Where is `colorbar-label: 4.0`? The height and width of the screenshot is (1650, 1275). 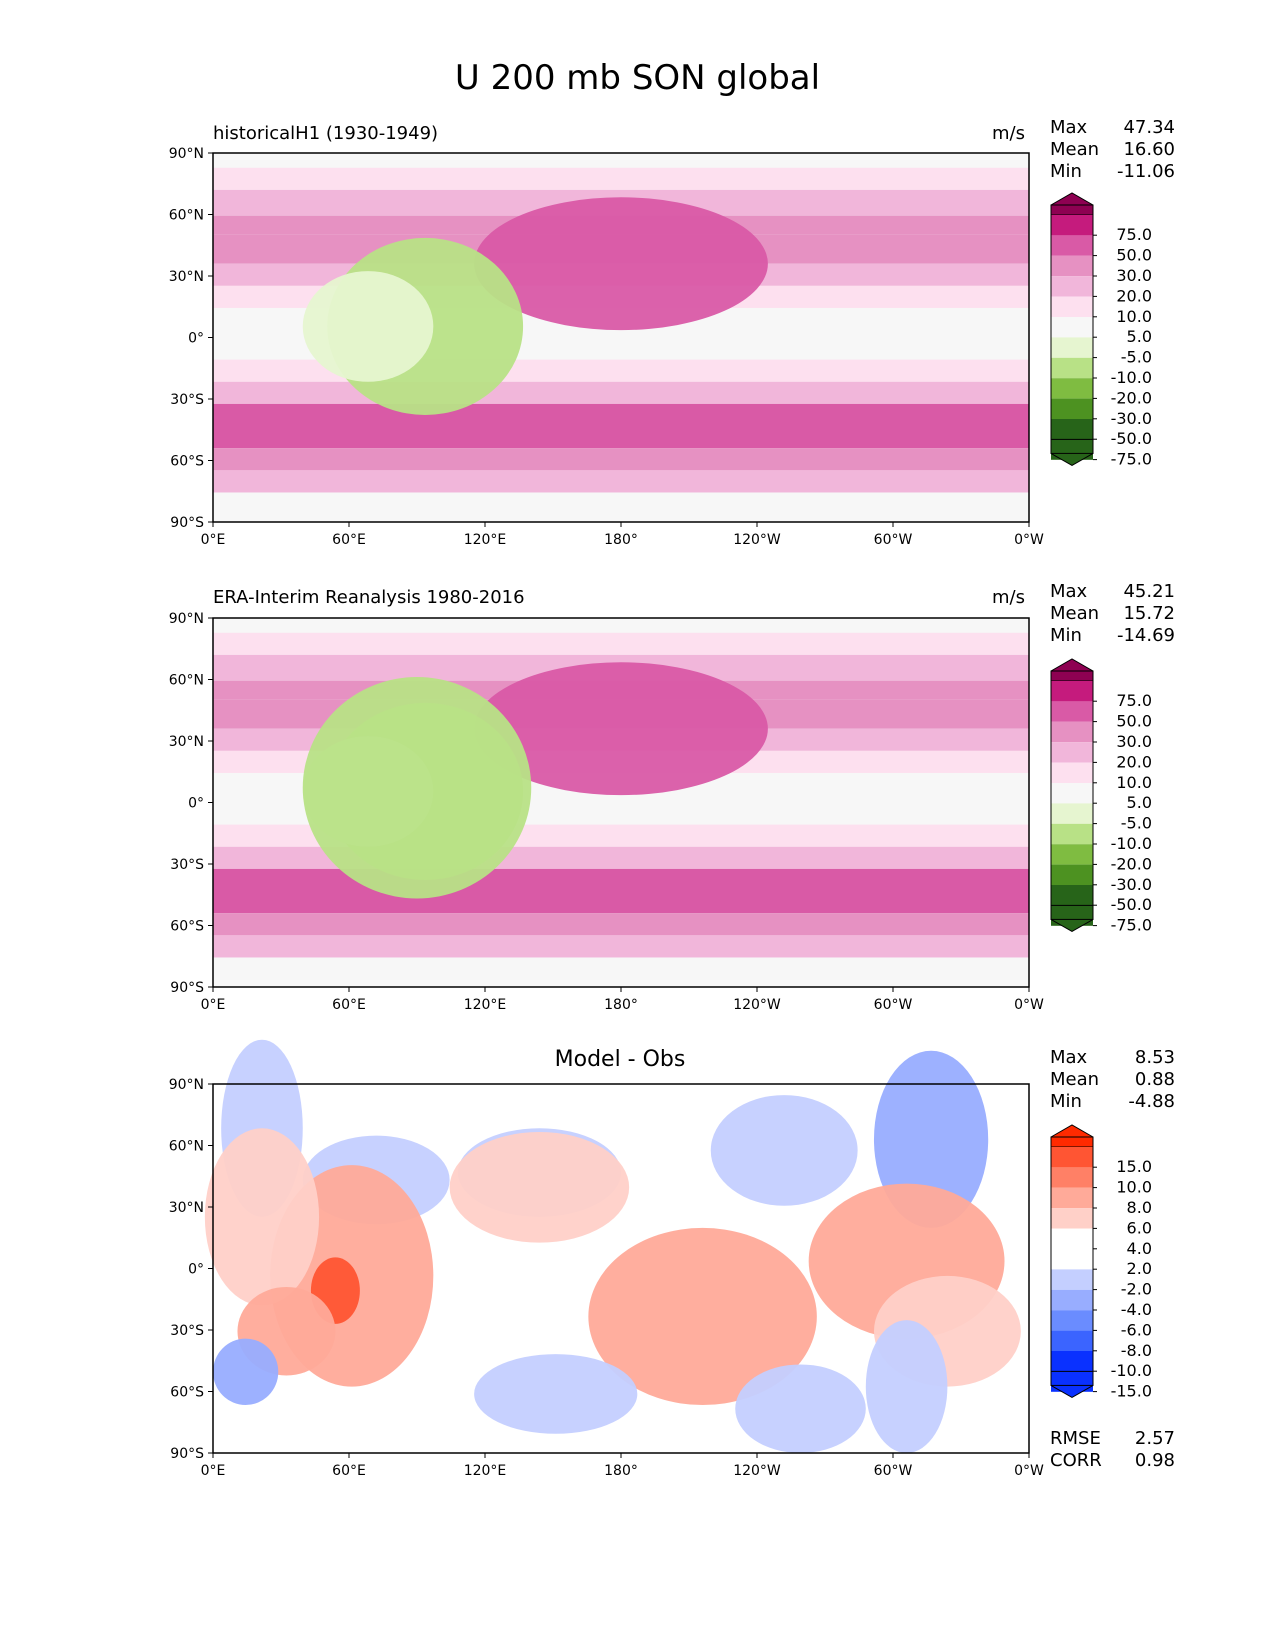
colorbar-label: 4.0 is located at coordinates (1139, 1248).